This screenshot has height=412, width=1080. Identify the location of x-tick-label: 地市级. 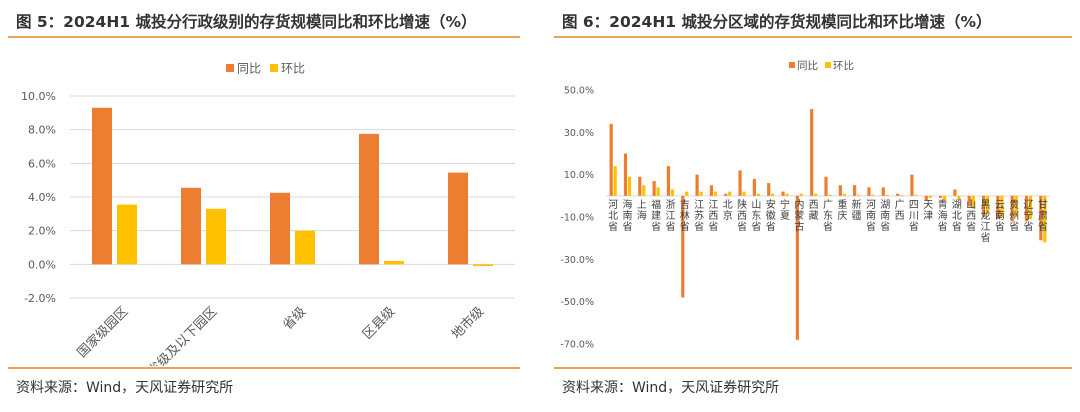
(467, 323).